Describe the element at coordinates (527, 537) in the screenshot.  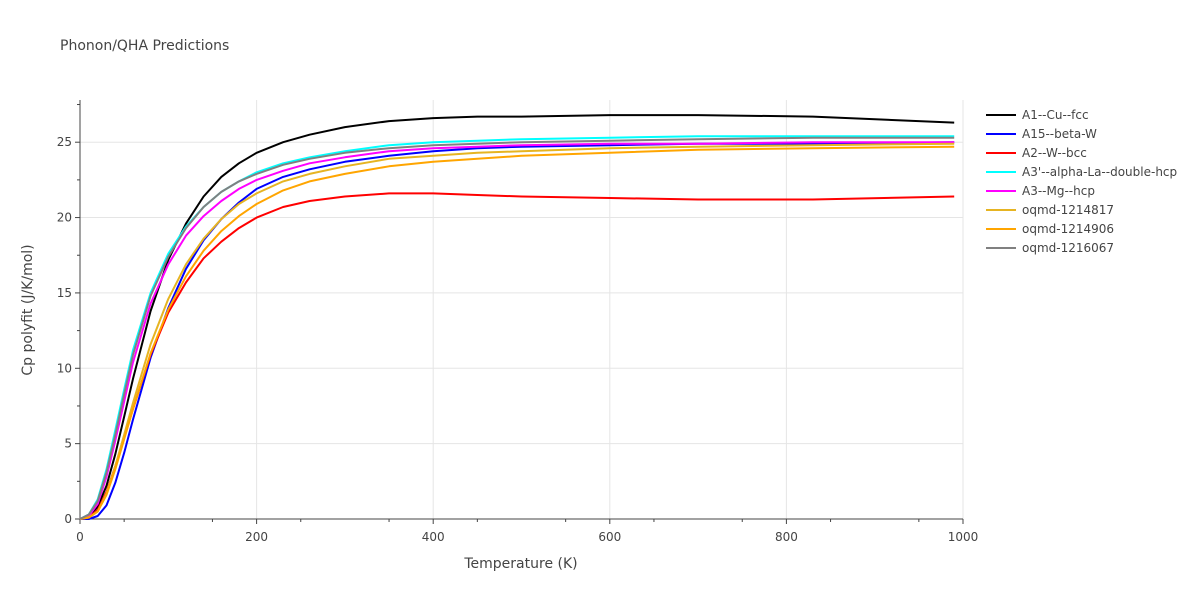
I see `x-tick-labels: 0 200 400 600 800 1000` at that location.